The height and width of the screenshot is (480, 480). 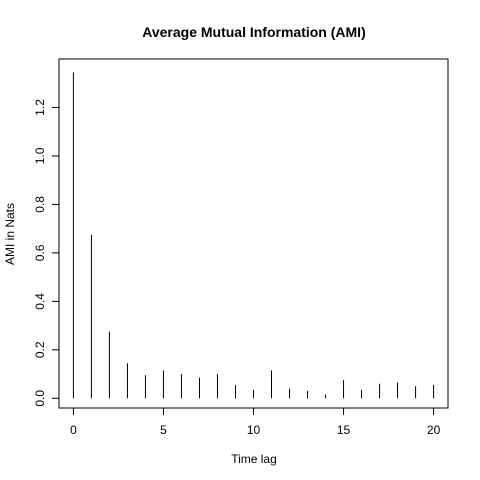 What do you see at coordinates (40, 349) in the screenshot?
I see `y-tick-label: 0.2` at bounding box center [40, 349].